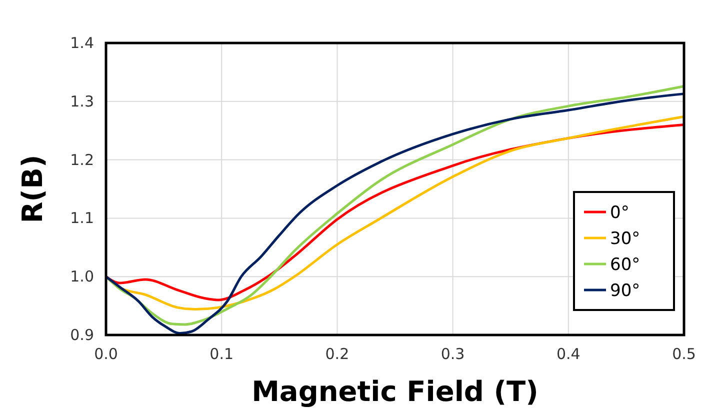  Describe the element at coordinates (684, 354) in the screenshot. I see `x-tick-label: 0.5` at that location.